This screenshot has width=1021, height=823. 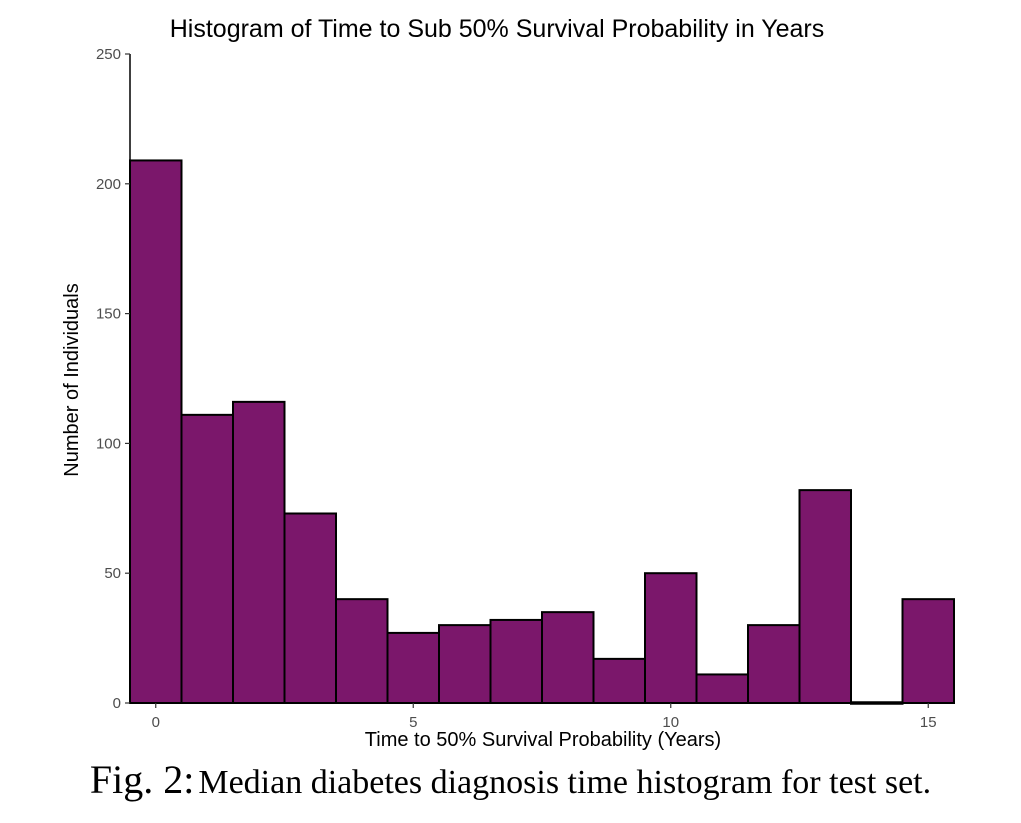 What do you see at coordinates (142, 779) in the screenshot?
I see `caption-label: Fig. 2:` at bounding box center [142, 779].